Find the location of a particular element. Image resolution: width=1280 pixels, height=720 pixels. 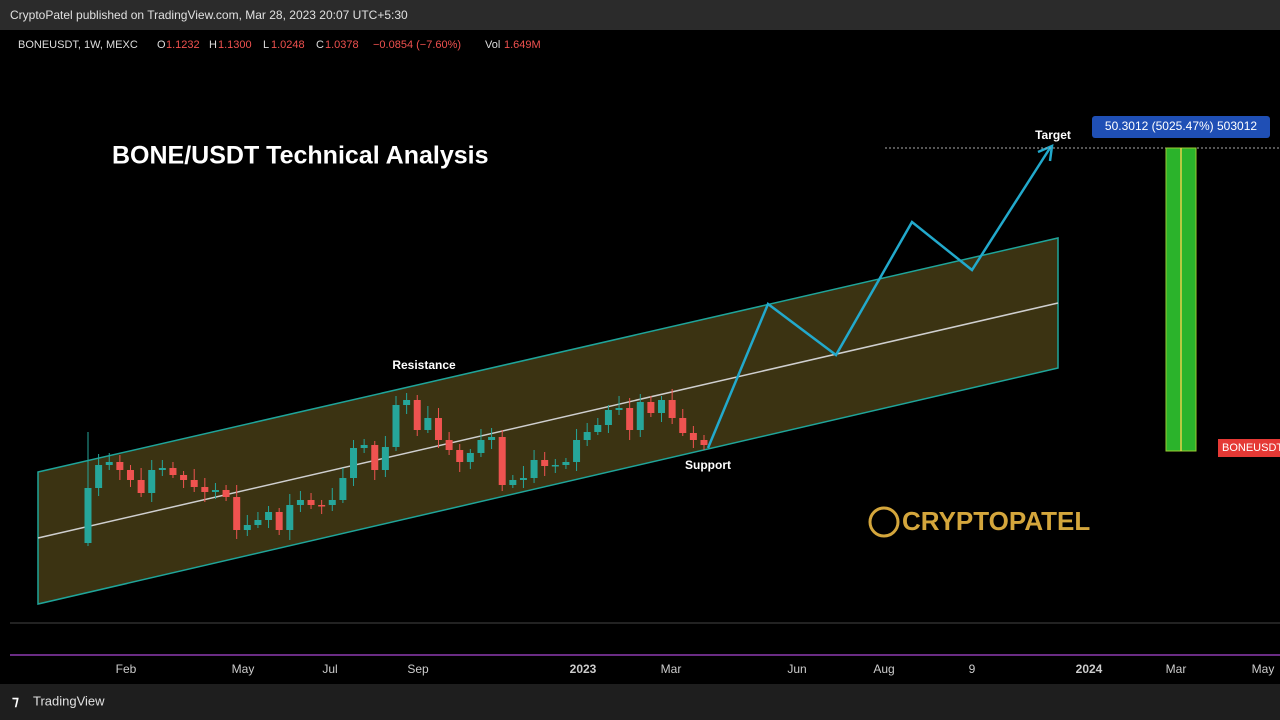

target-box-text: 50.3012 (5025.47%) 503012 is located at coordinates (1181, 126).